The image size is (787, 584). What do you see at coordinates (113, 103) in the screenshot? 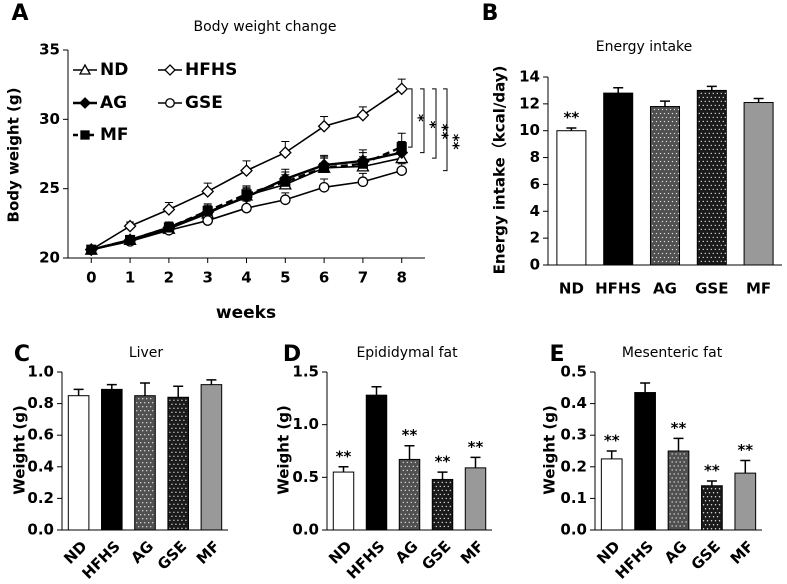
I see `legend-label: AG` at bounding box center [113, 103].